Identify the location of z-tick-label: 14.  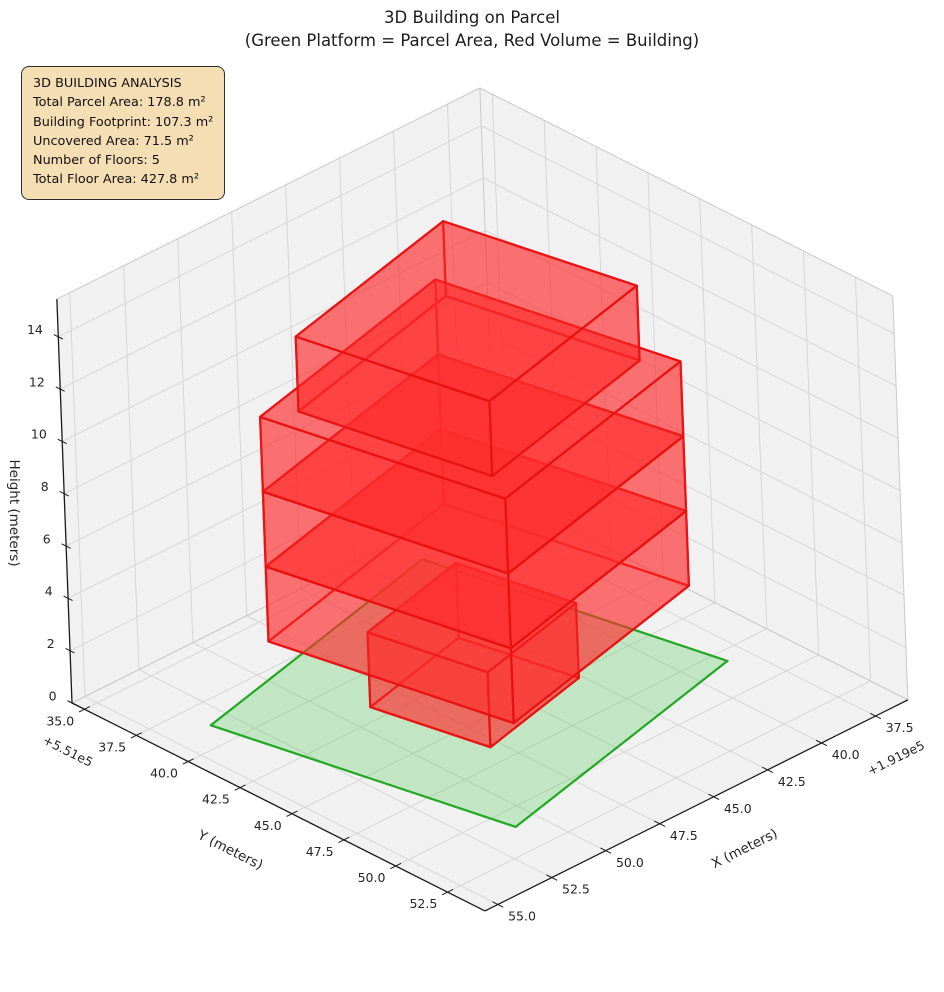
(35, 329).